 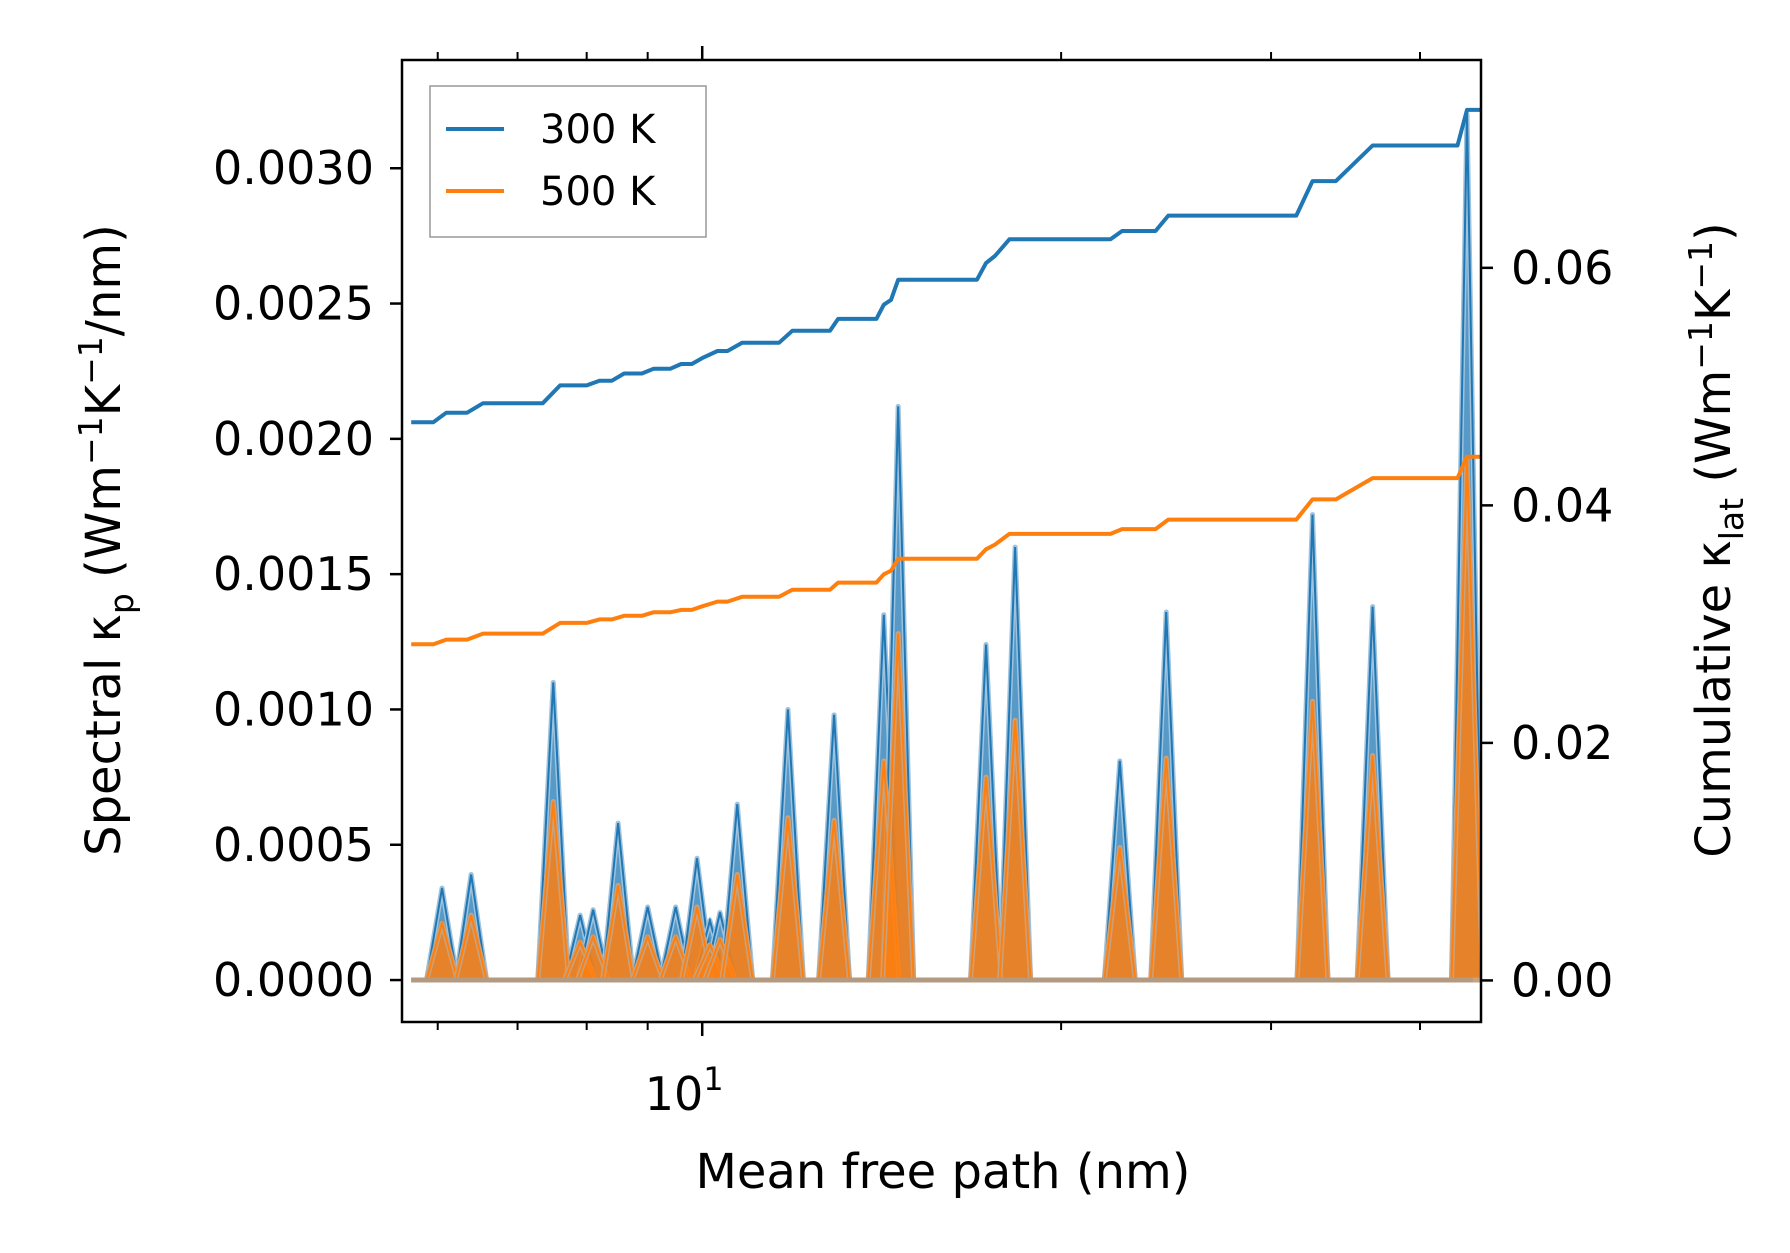 What do you see at coordinates (1562, 268) in the screenshot?
I see `y-tick-label-right: 0.06` at bounding box center [1562, 268].